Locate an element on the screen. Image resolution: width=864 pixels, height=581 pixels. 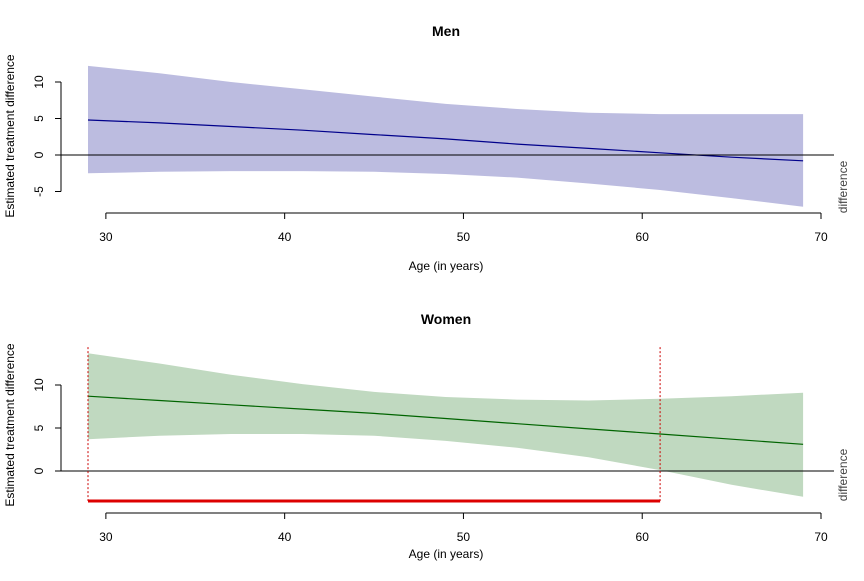
men-x-tick-label: 70 is located at coordinates (821, 237).